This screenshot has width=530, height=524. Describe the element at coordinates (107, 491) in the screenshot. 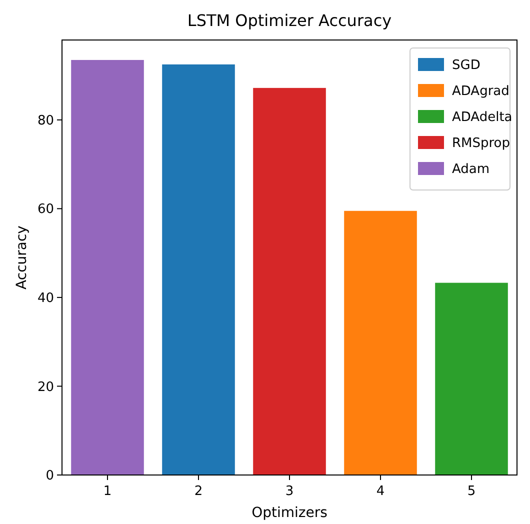

I see `x-tick-label: 1` at that location.